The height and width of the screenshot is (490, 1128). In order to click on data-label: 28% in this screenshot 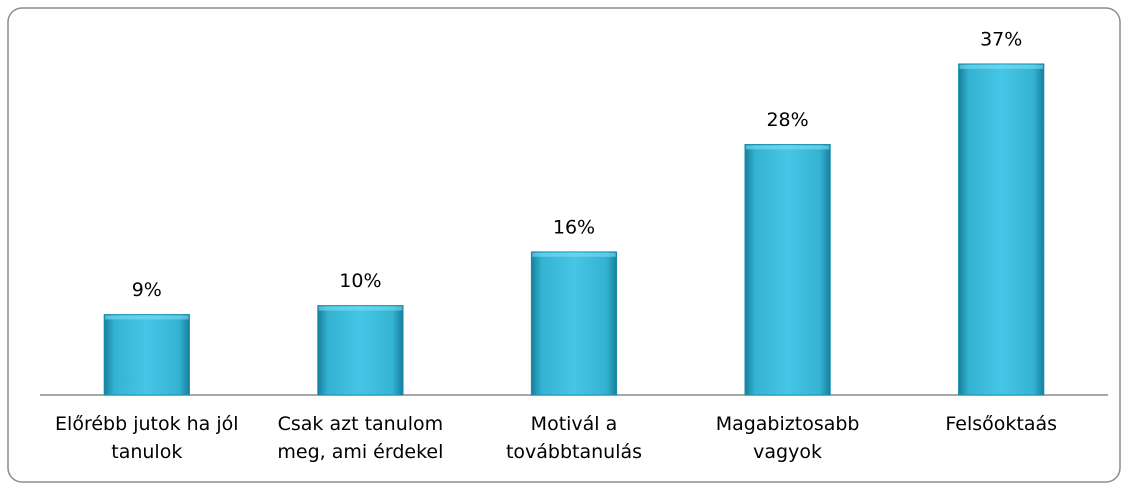, I will do `click(787, 120)`.